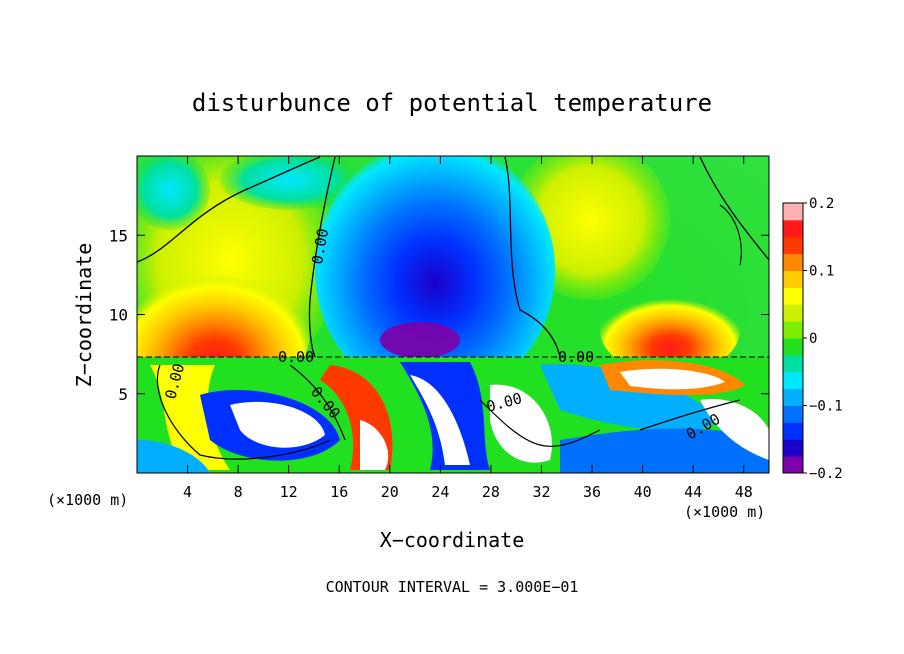 This screenshot has width=904, height=654. What do you see at coordinates (693, 492) in the screenshot?
I see `x-tick-label: 44` at bounding box center [693, 492].